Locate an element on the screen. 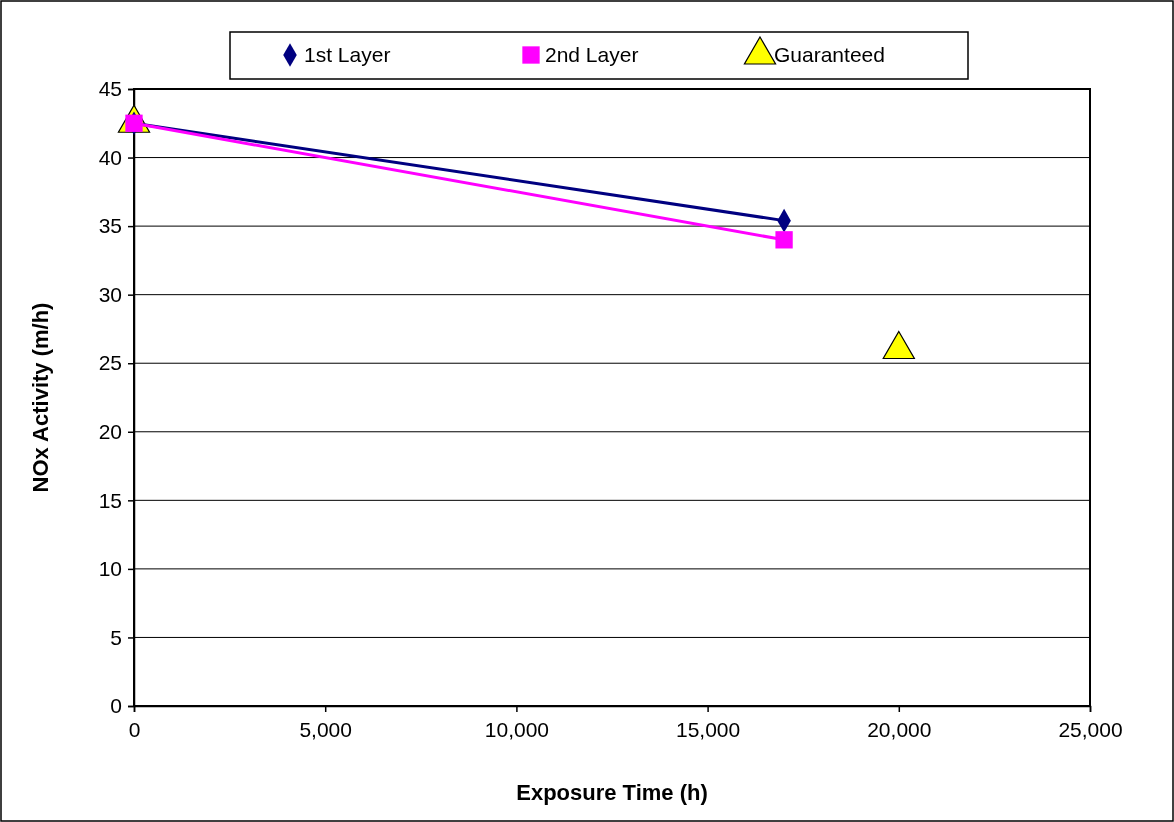  legend-label: 2nd Layer is located at coordinates (592, 54).